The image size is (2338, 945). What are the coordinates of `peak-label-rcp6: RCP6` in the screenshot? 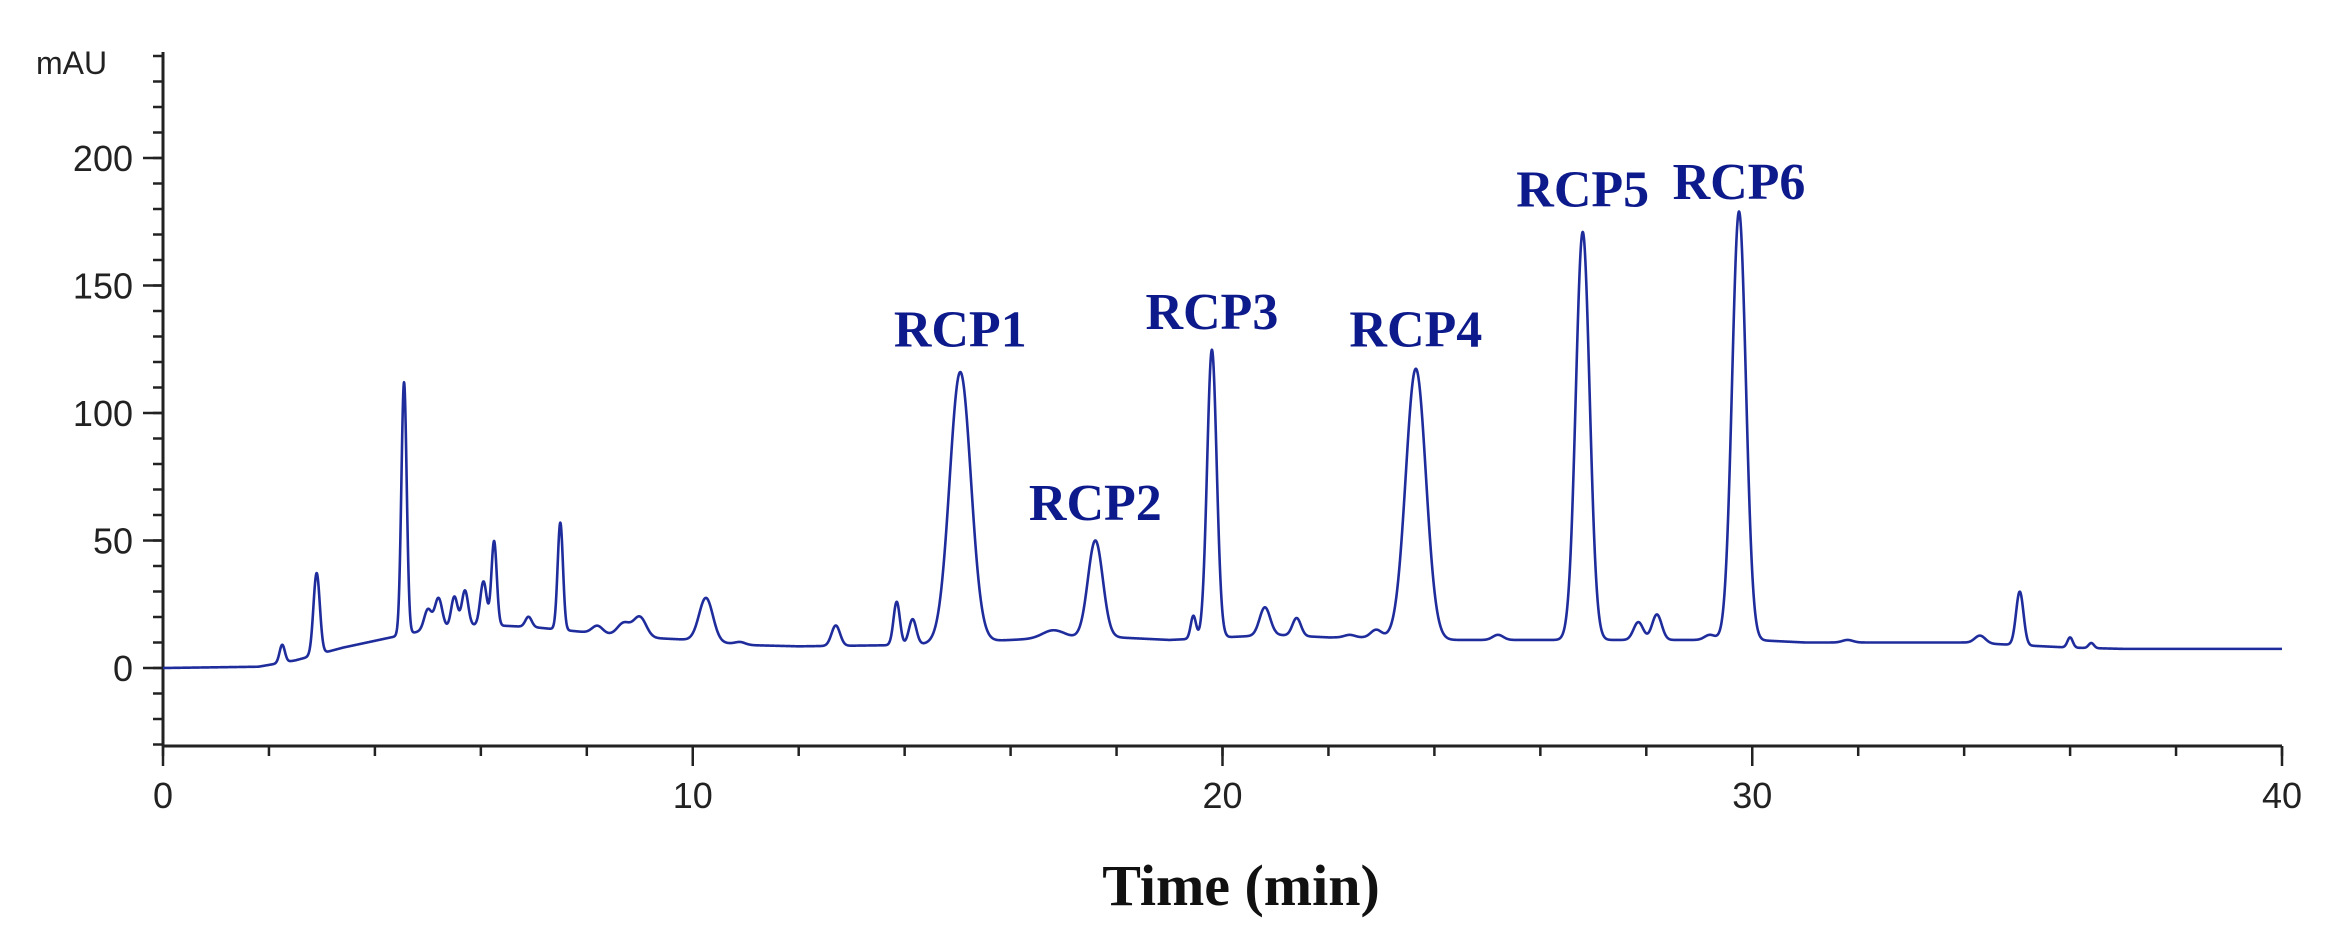 It's located at (1739, 182).